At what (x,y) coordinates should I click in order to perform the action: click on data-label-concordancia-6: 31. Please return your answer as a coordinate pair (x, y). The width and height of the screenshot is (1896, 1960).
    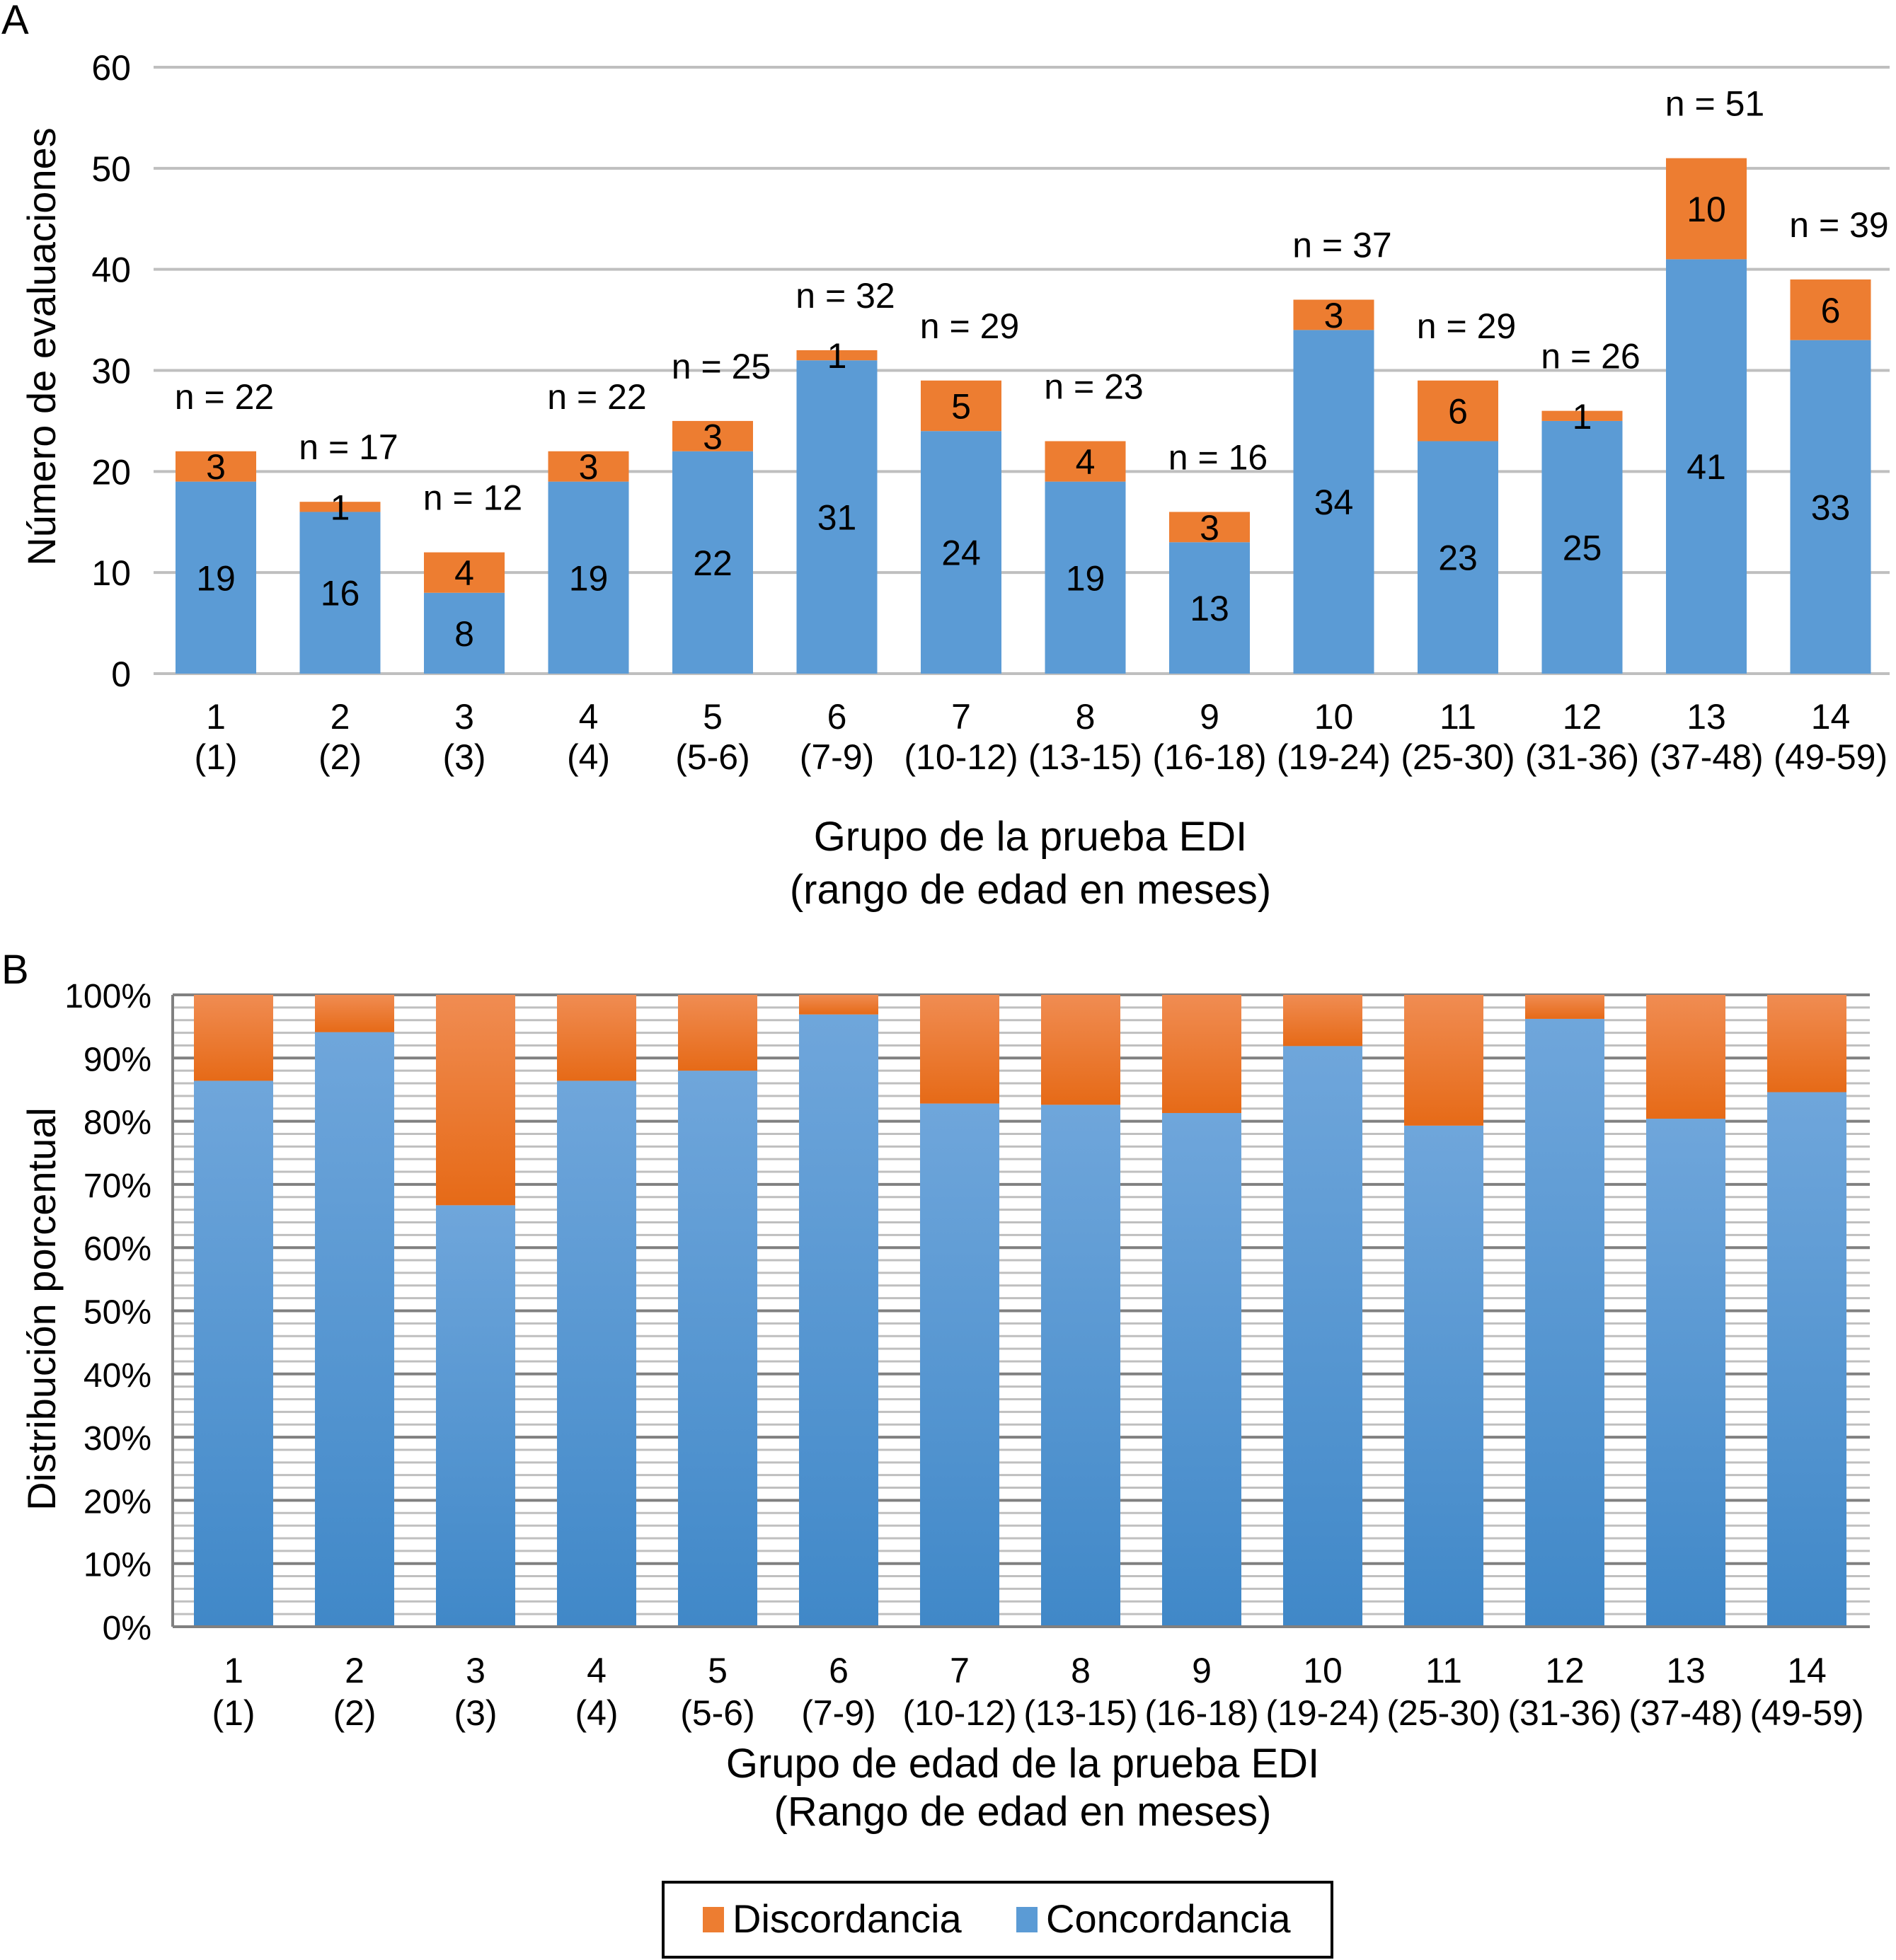
    Looking at the image, I should click on (837, 518).